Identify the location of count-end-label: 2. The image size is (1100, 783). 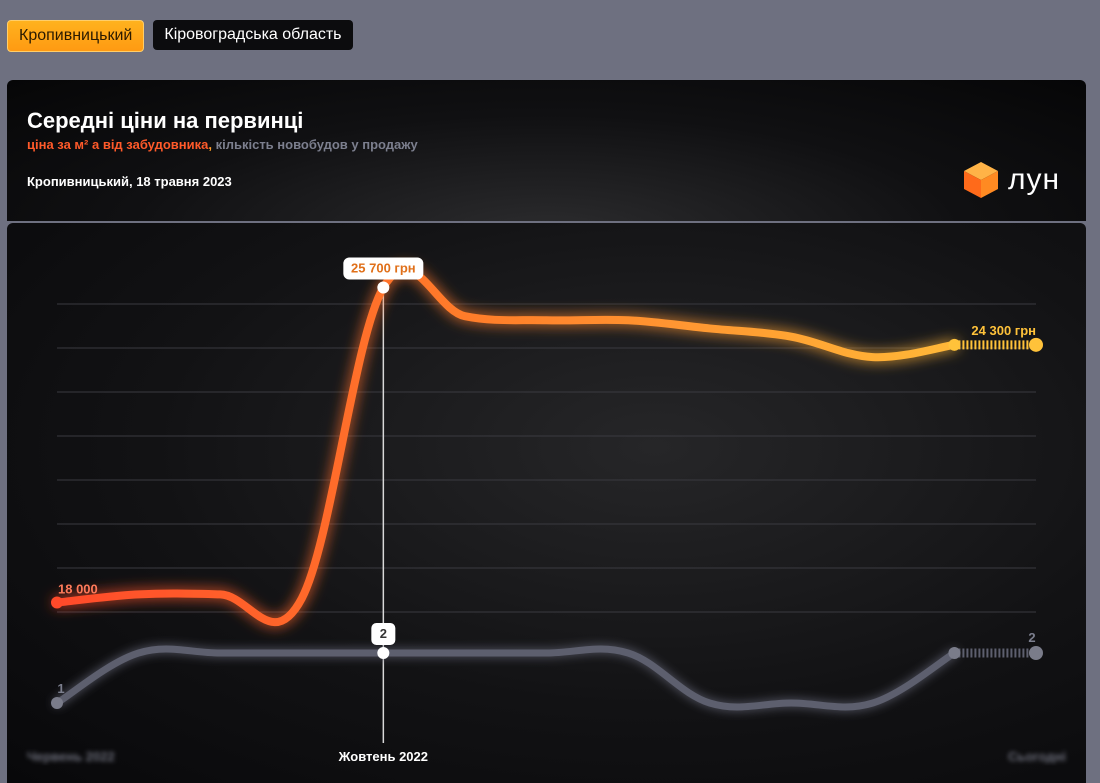
(1031, 637).